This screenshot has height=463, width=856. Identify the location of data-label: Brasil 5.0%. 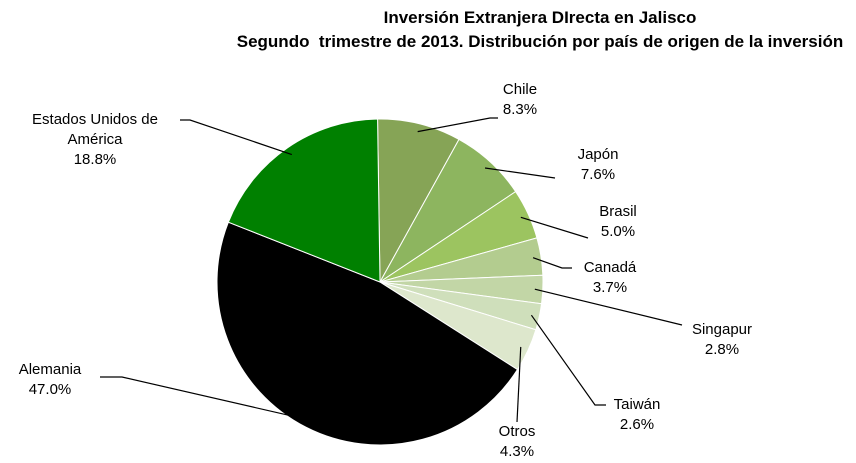
(618, 222).